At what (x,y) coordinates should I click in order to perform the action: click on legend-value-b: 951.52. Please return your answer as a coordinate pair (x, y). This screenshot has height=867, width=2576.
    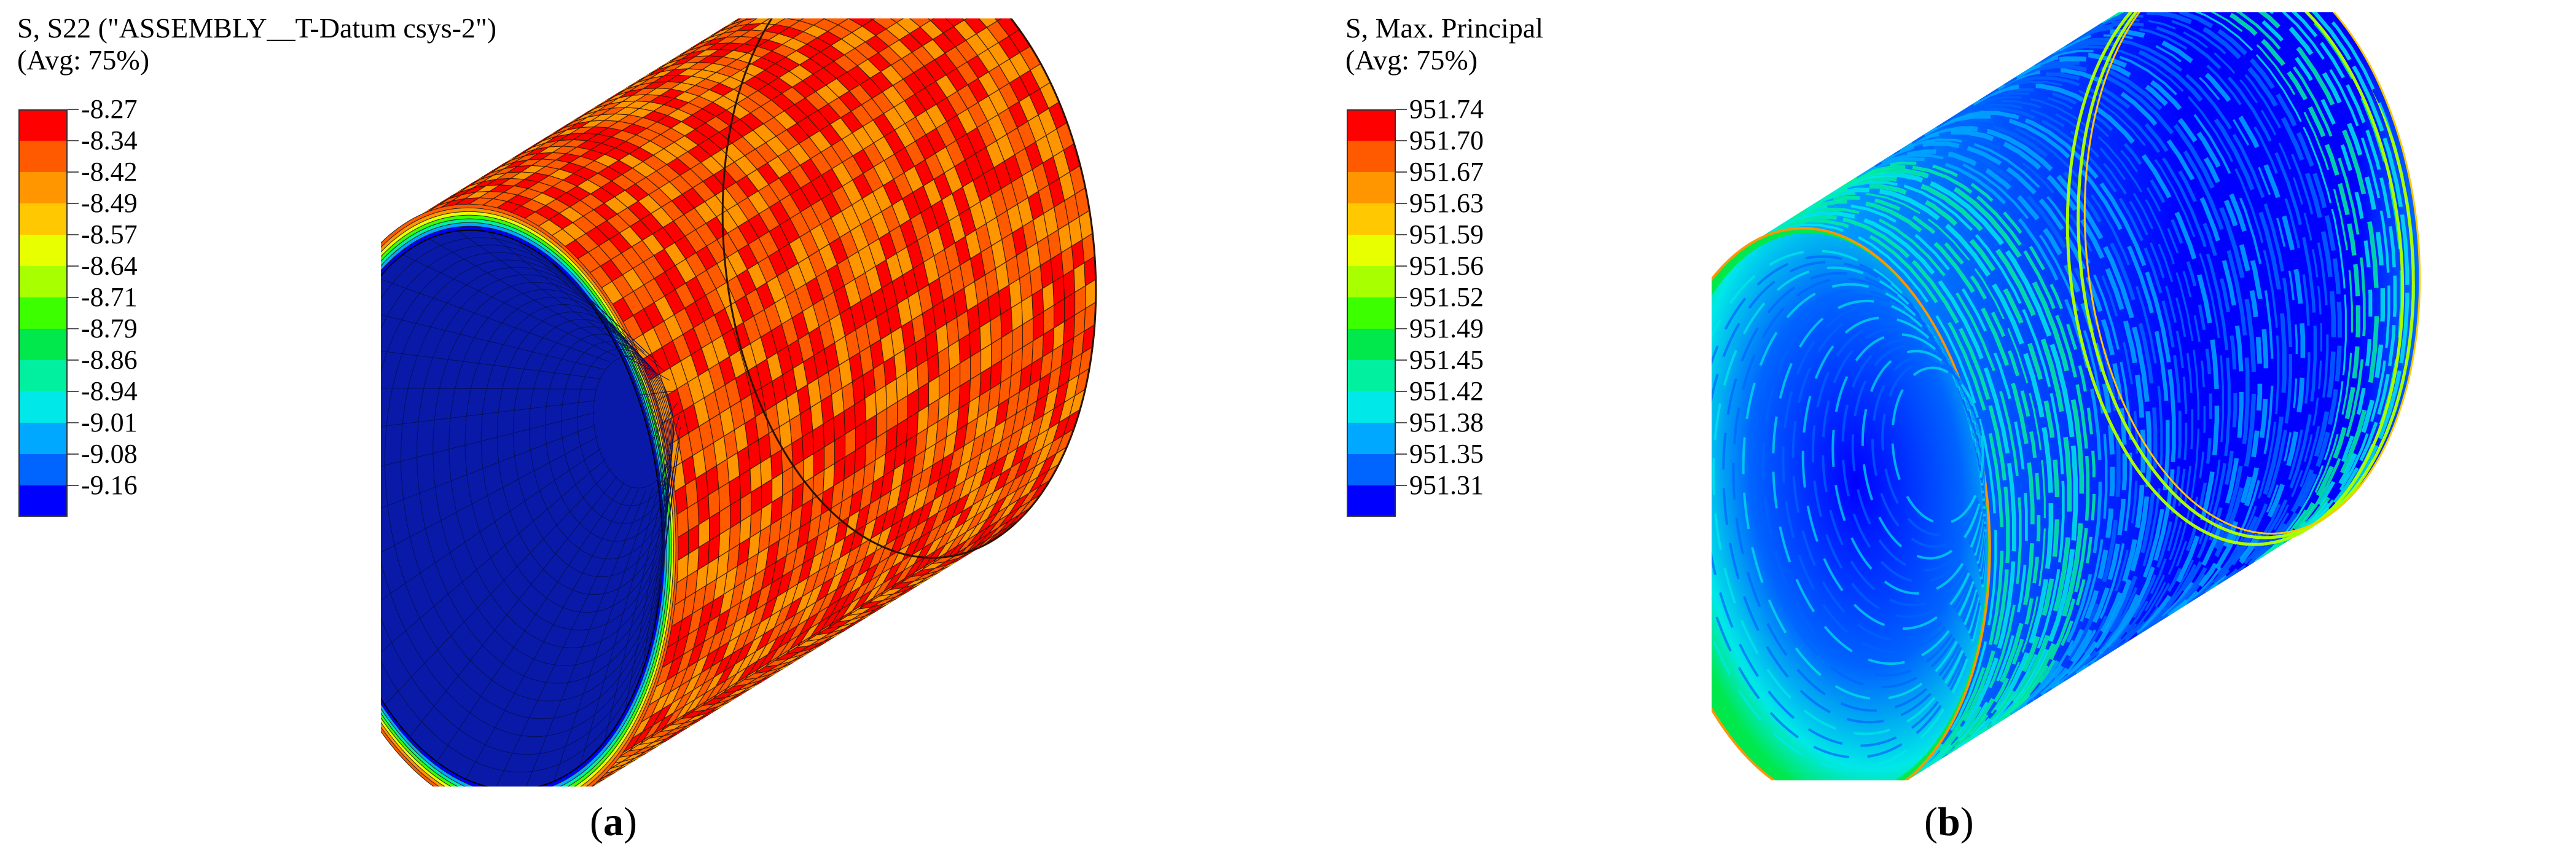
    Looking at the image, I should click on (1446, 297).